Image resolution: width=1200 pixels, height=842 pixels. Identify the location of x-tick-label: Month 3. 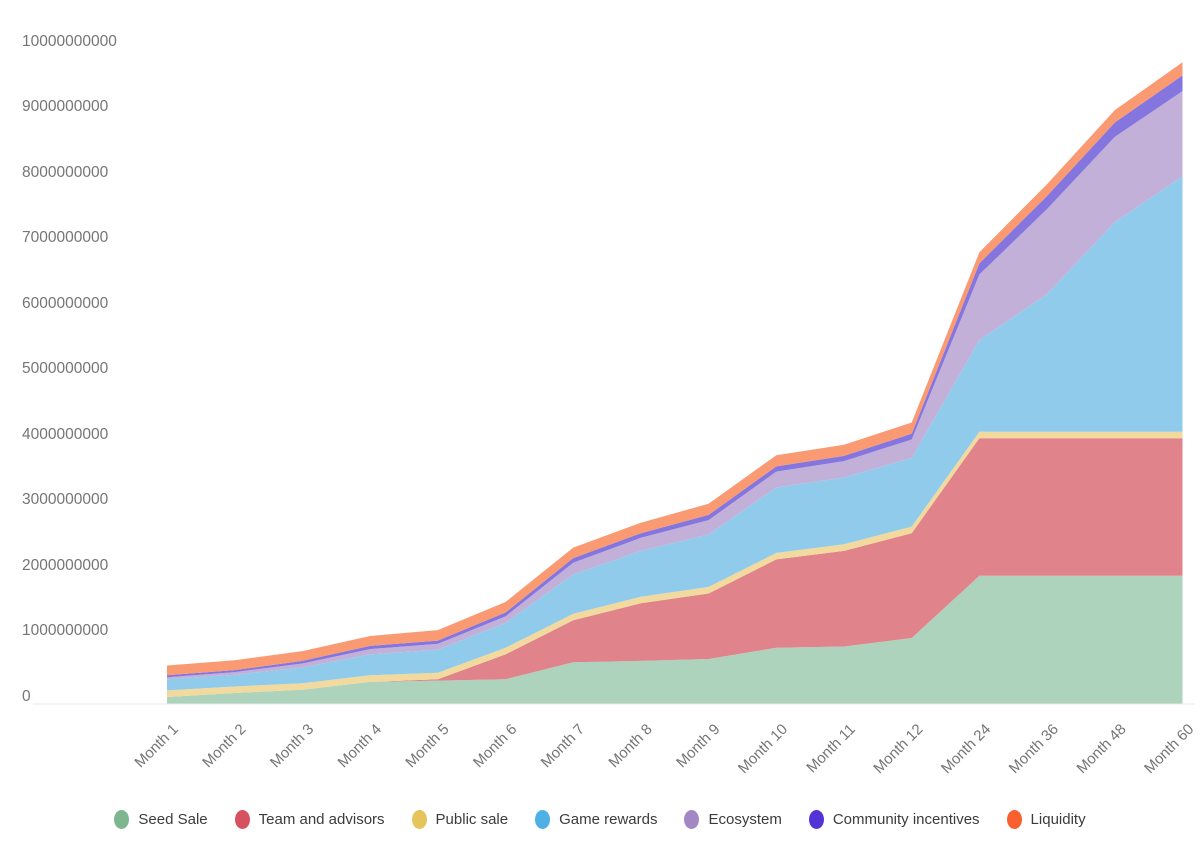
(292, 746).